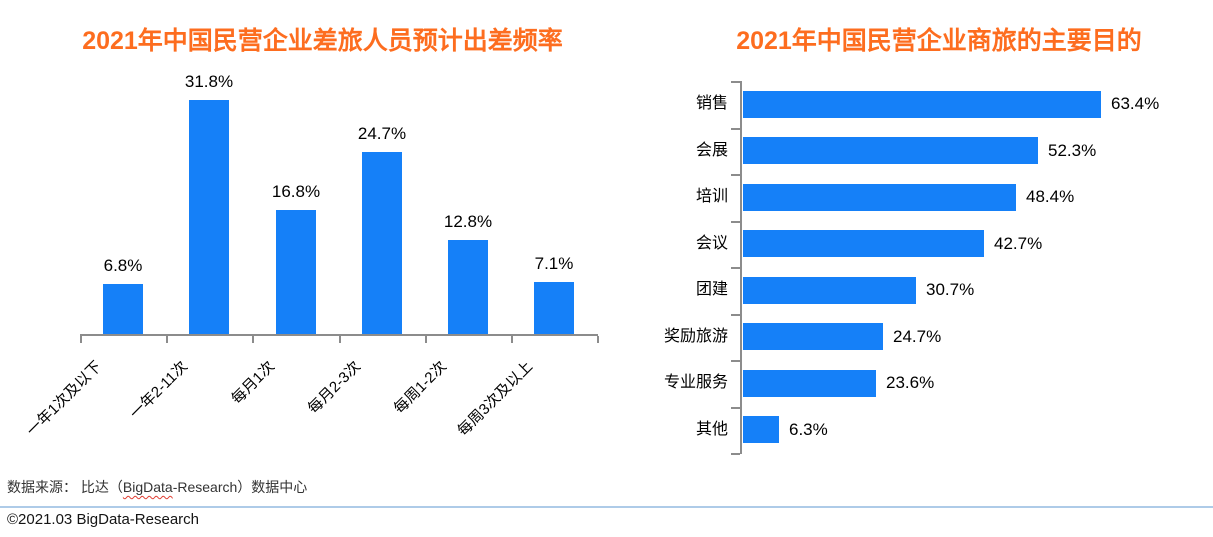 The width and height of the screenshot is (1213, 537). I want to click on category-label: 其他, so click(711, 429).